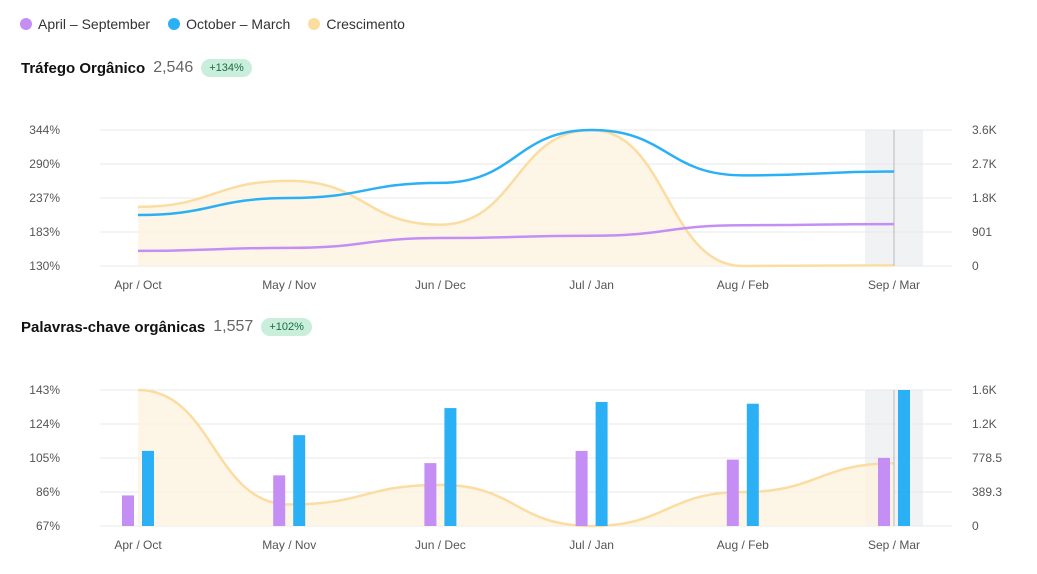 The image size is (1037, 574). Describe the element at coordinates (365, 24) in the screenshot. I see `legend-label: Crescimento` at that location.